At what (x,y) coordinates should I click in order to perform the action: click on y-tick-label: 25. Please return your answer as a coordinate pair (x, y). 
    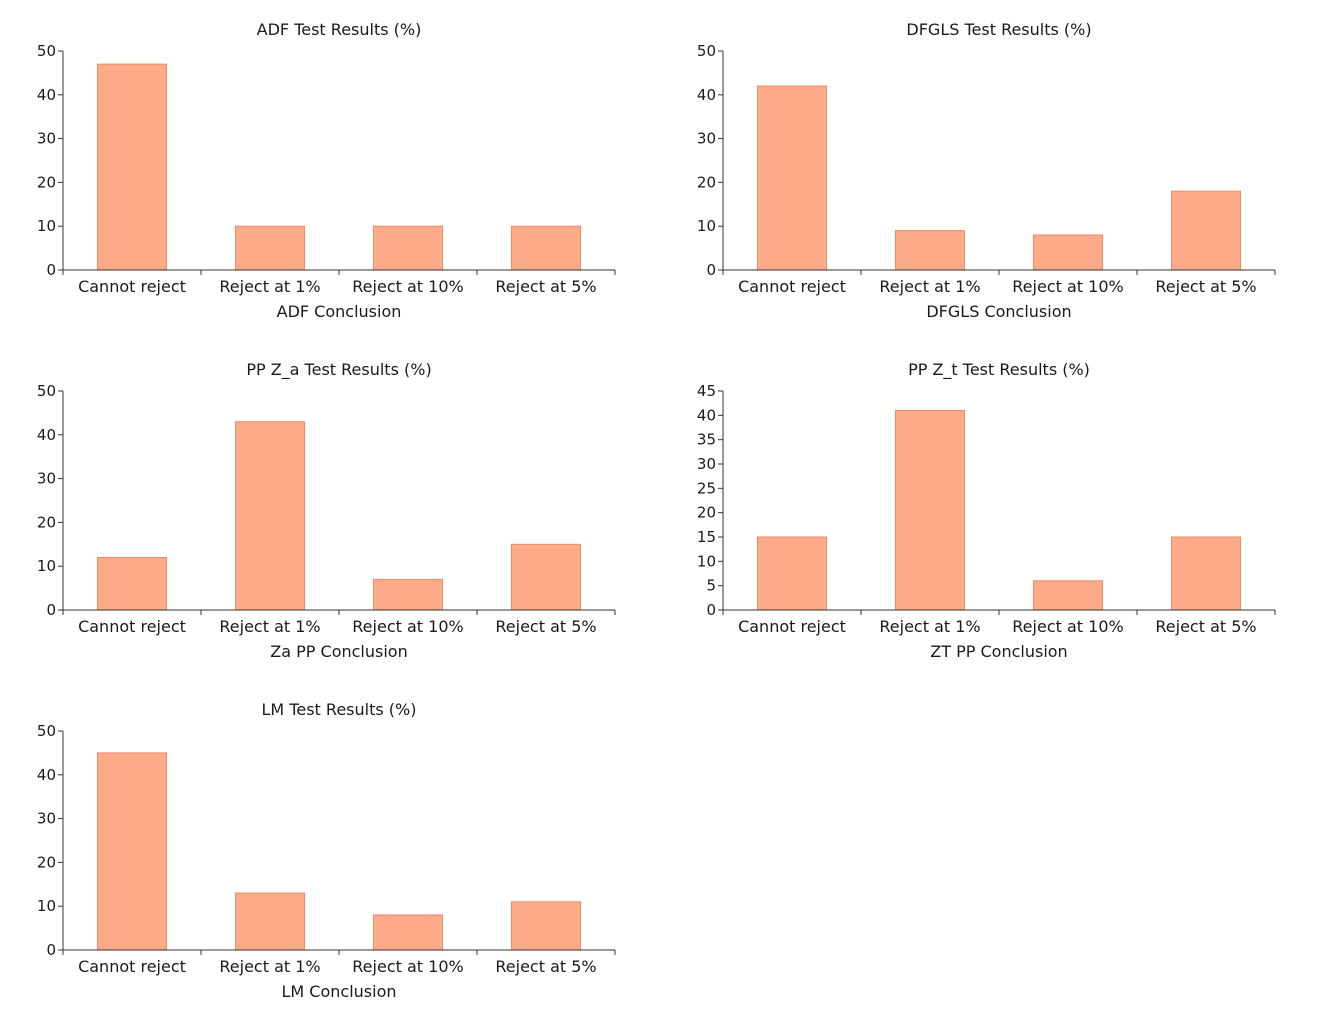
    Looking at the image, I should click on (706, 488).